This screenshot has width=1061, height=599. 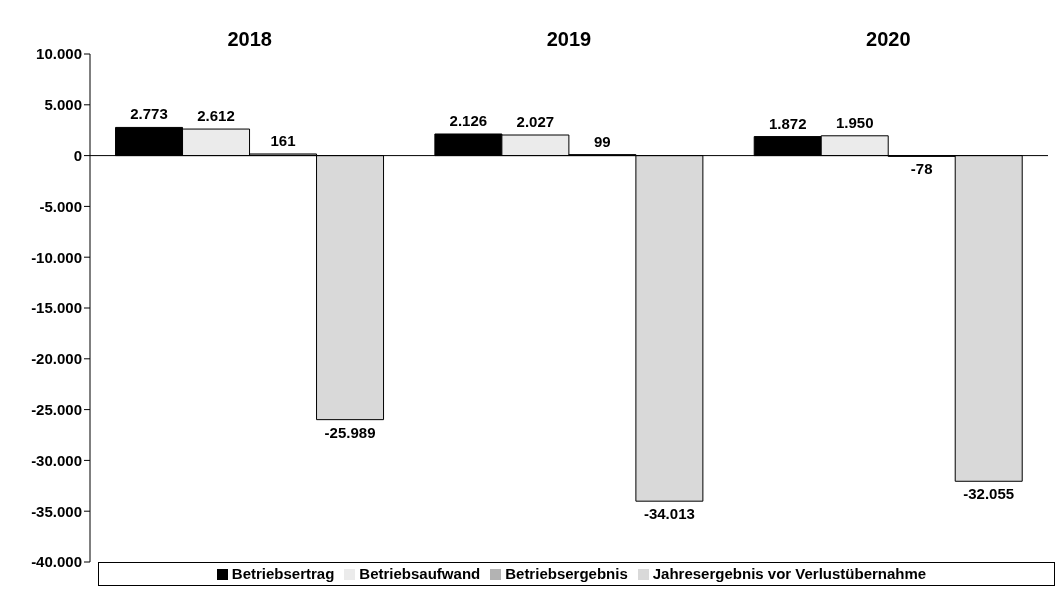 What do you see at coordinates (569, 39) in the screenshot?
I see `x-tick-label: 2019` at bounding box center [569, 39].